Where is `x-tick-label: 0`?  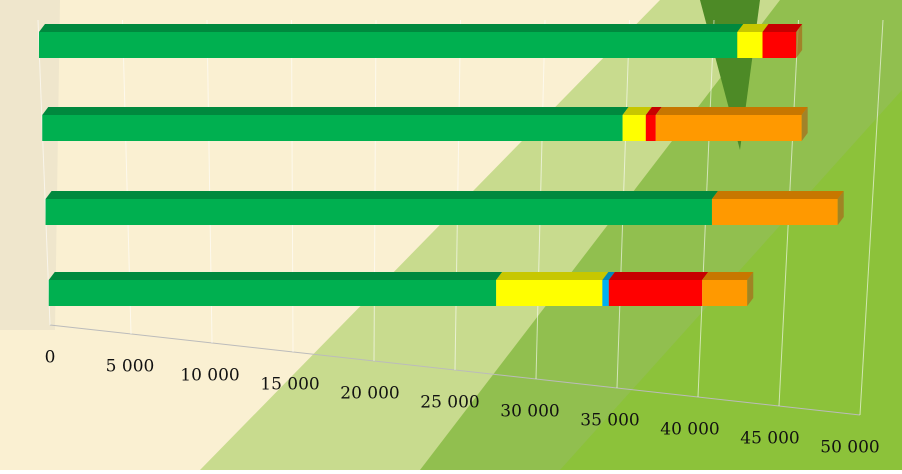 x-tick-label: 0 is located at coordinates (50, 358).